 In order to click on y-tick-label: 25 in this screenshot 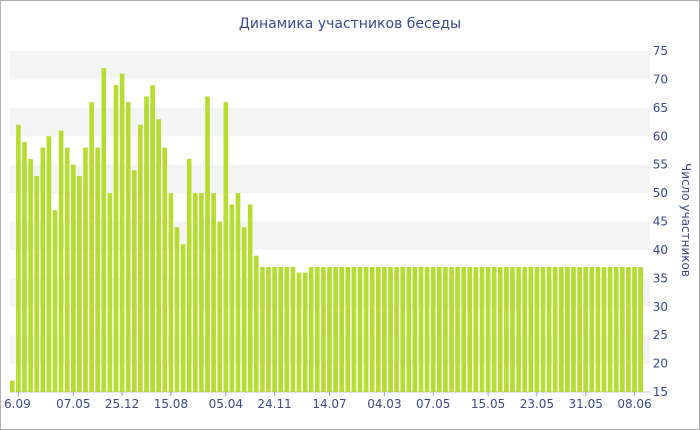, I will do `click(660, 335)`.